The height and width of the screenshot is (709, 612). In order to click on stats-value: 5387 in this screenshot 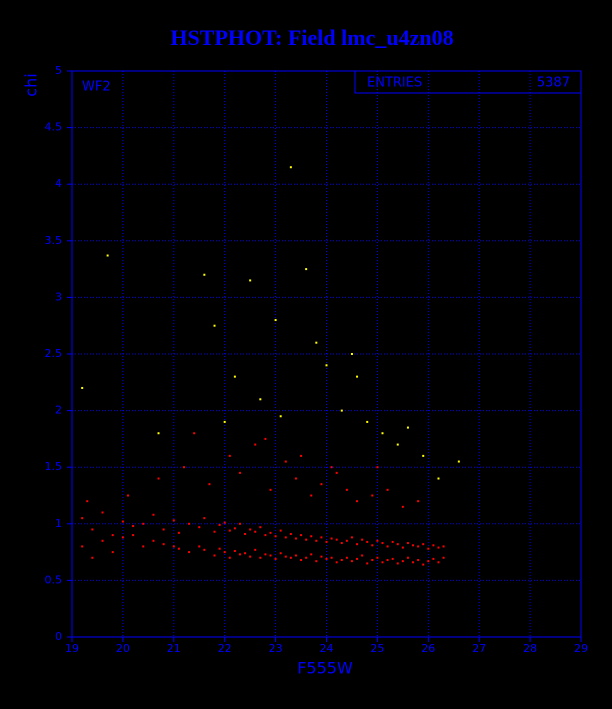, I will do `click(553, 83)`.